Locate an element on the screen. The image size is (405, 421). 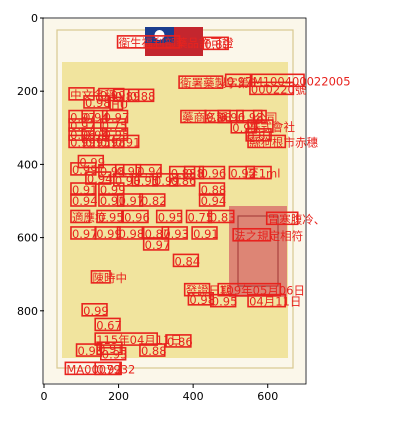
ocr-label: 0.83 is located at coordinates (223, 217).